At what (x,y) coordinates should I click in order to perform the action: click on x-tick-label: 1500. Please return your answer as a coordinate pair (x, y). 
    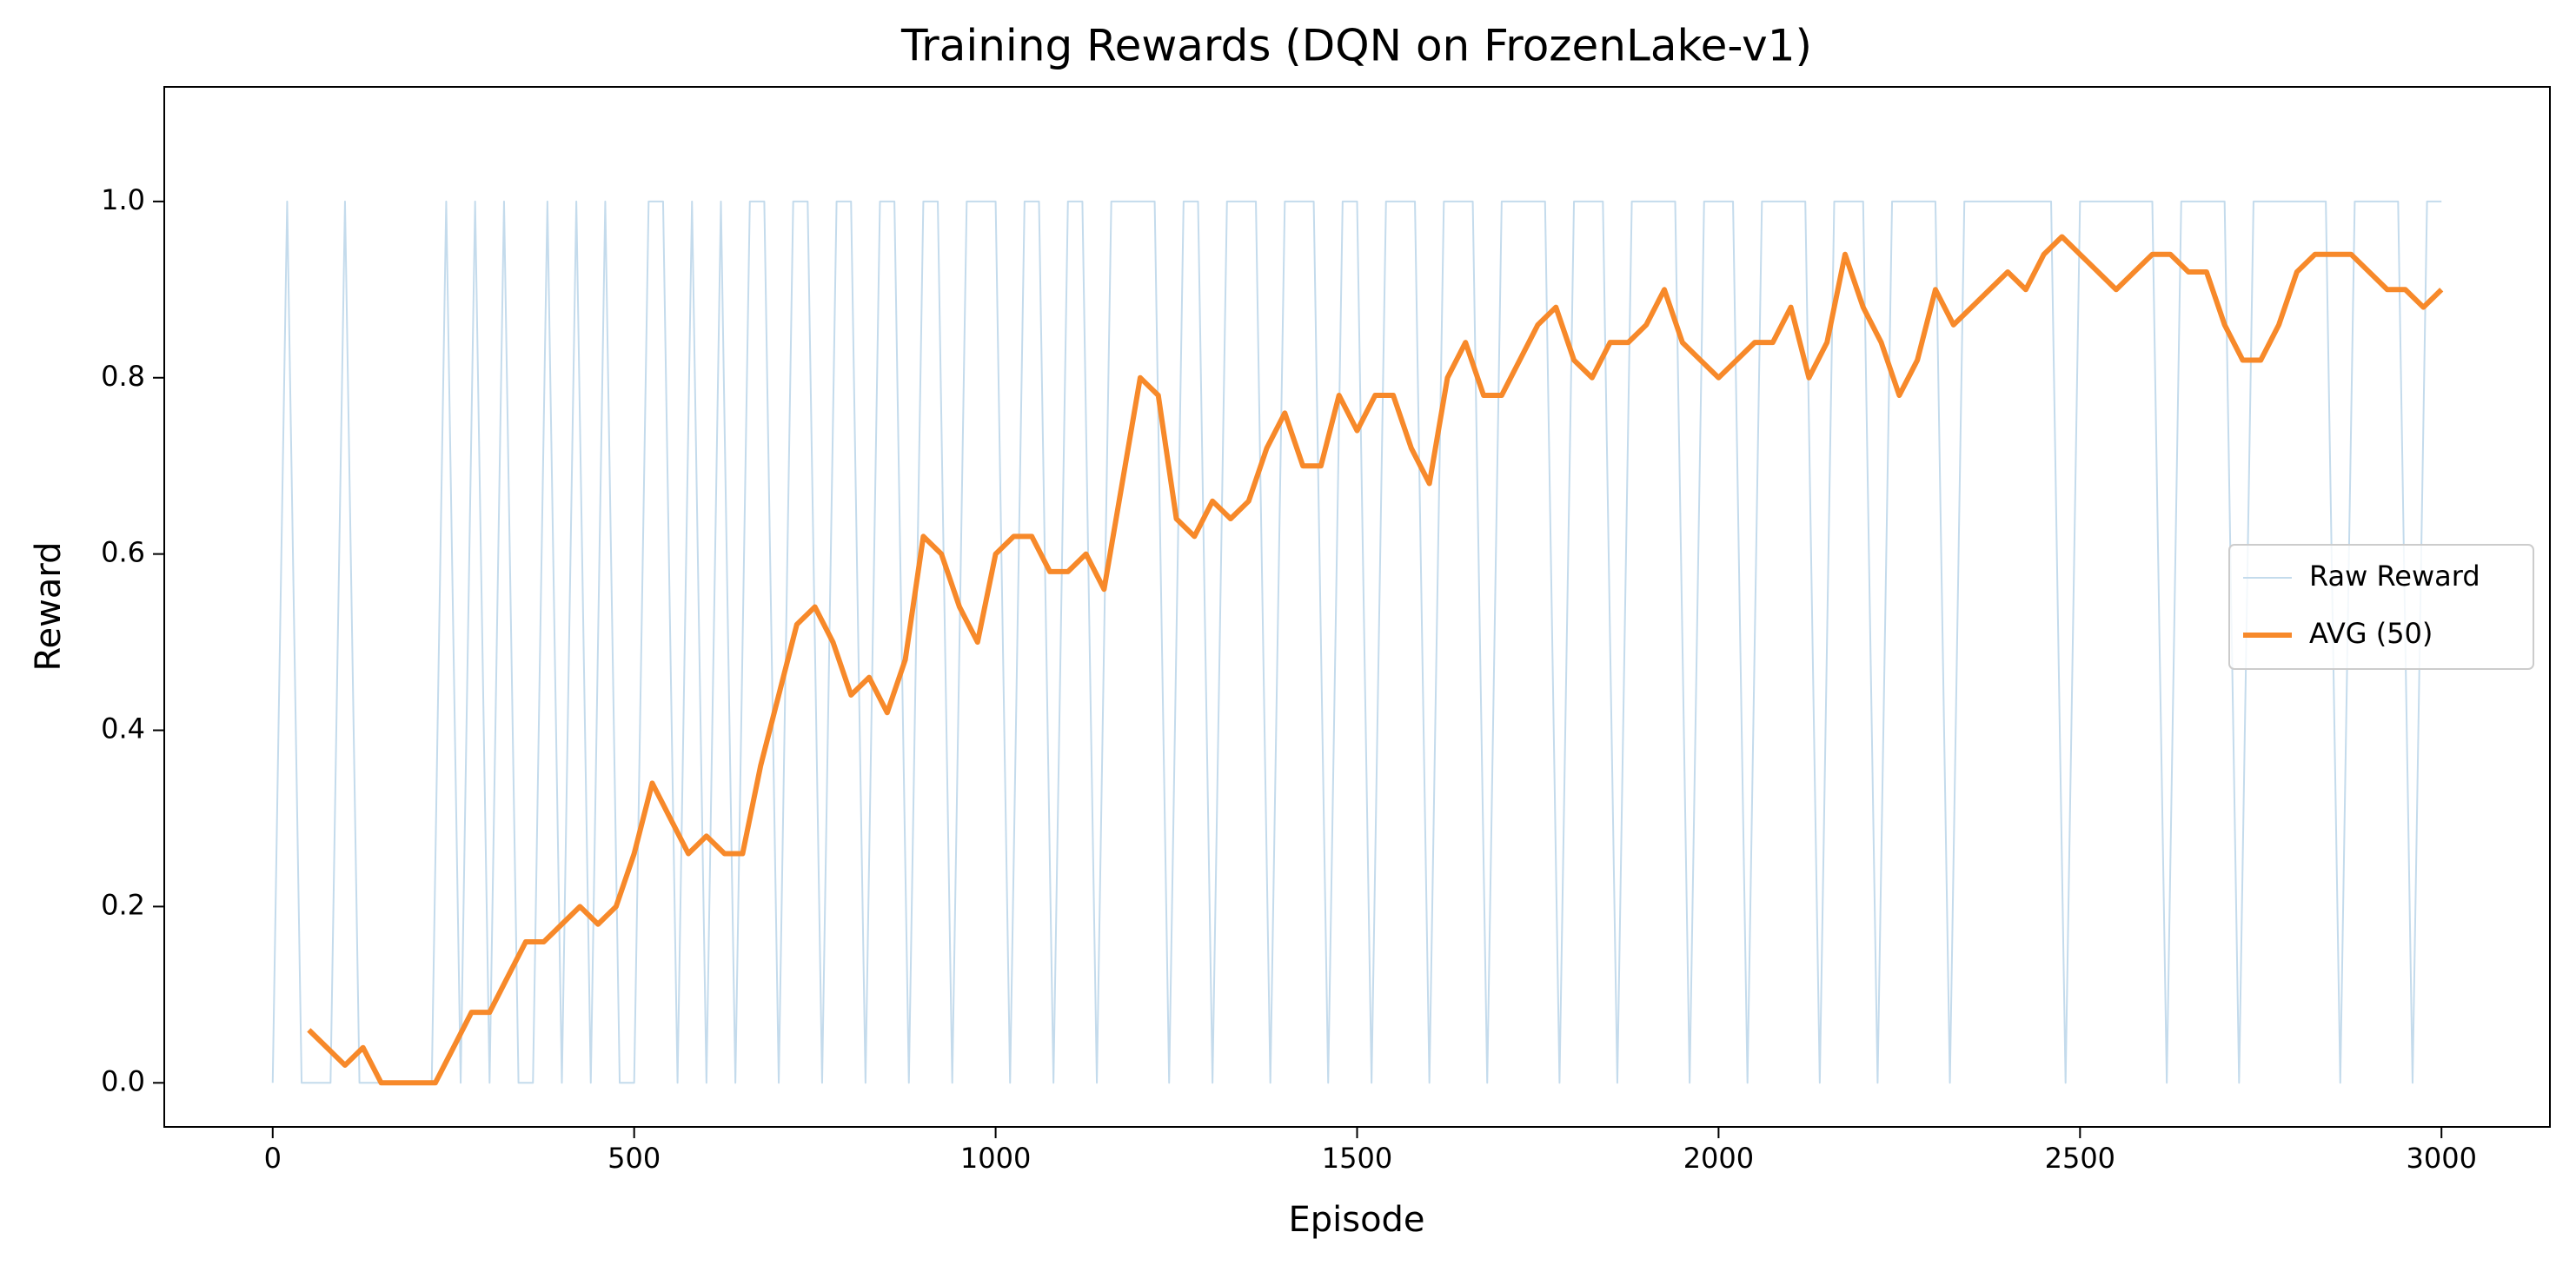
    Looking at the image, I should click on (1357, 1158).